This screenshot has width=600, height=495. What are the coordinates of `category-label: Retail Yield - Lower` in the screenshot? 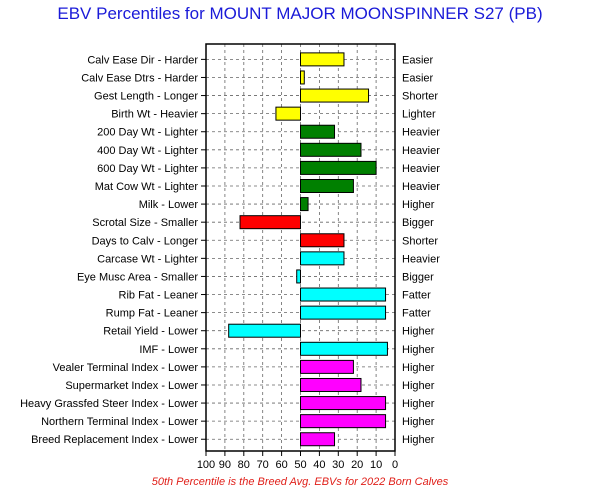 It's located at (150, 332).